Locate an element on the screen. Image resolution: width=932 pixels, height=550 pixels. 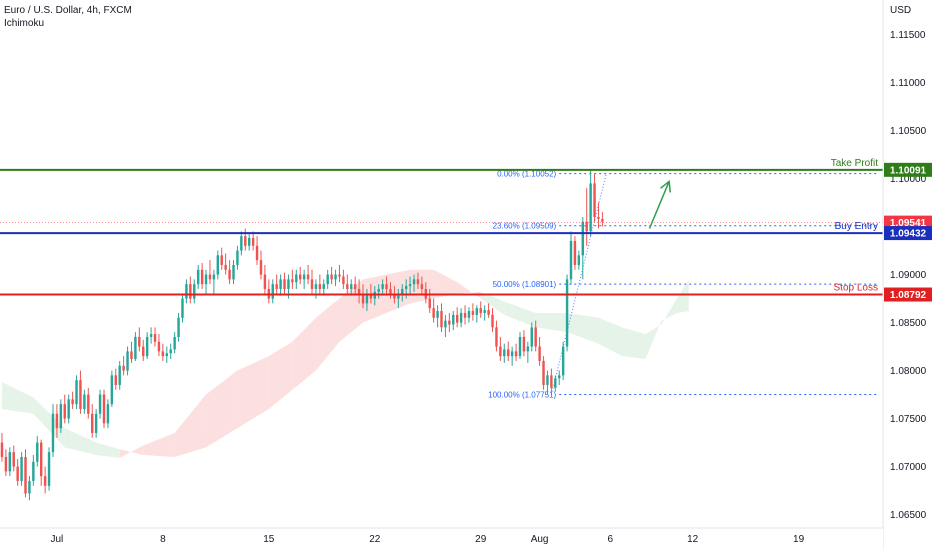
stop-loss-tag is located at coordinates (908, 294).